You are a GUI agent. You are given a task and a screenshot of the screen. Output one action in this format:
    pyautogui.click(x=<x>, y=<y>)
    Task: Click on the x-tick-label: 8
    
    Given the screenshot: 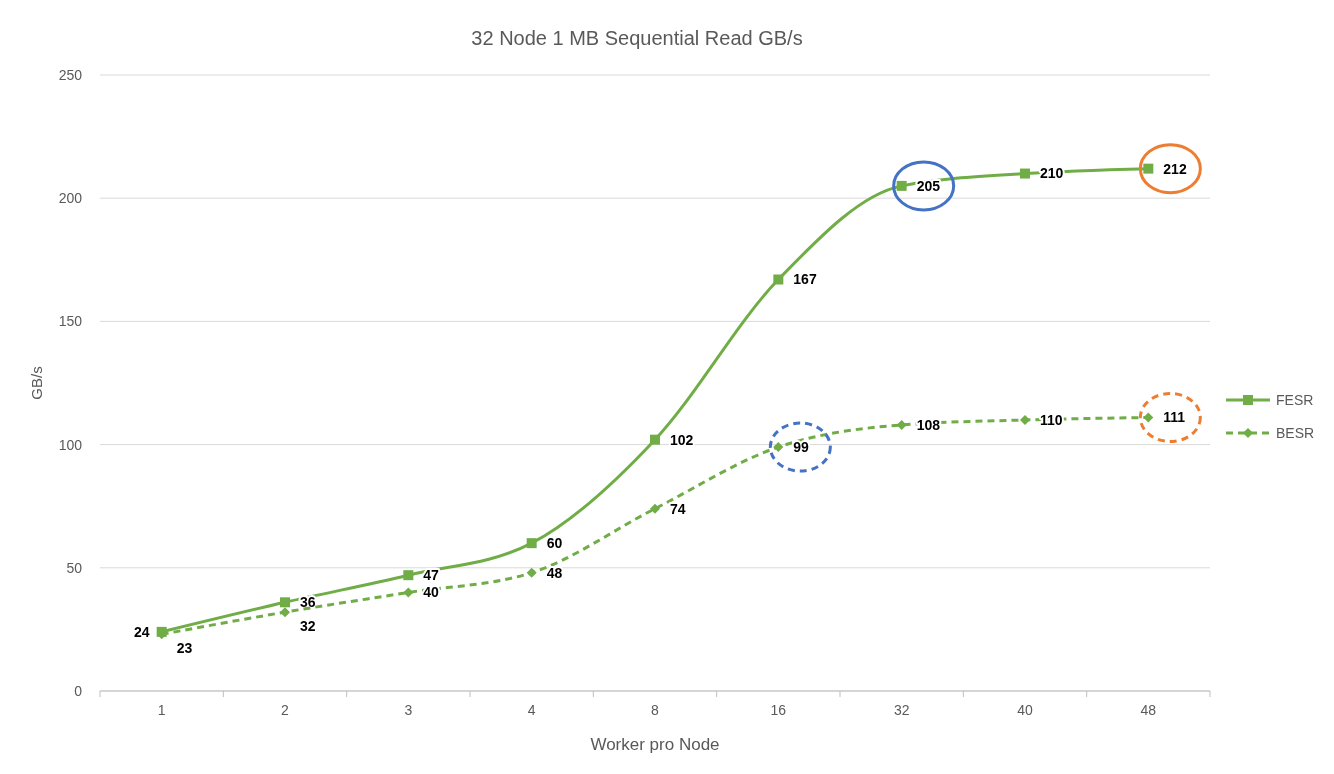 What is the action you would take?
    pyautogui.click(x=655, y=710)
    